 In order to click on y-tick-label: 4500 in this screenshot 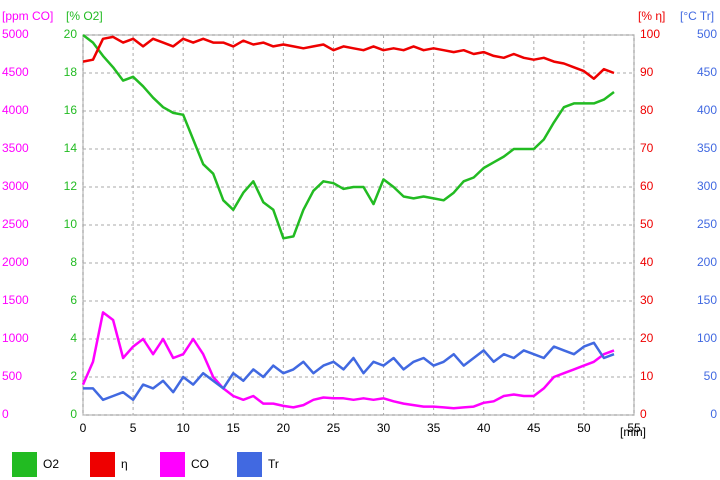, I will do `click(15, 72)`.